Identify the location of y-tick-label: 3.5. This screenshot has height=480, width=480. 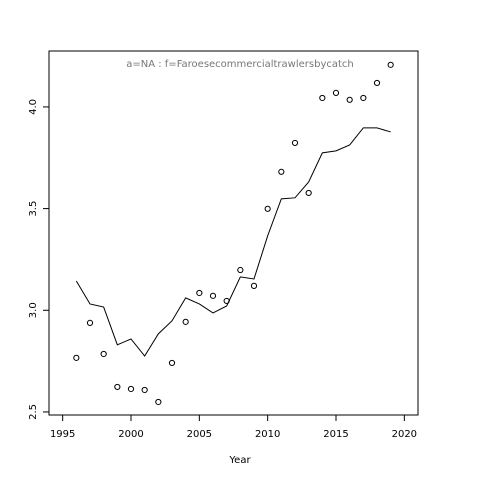
(33, 209).